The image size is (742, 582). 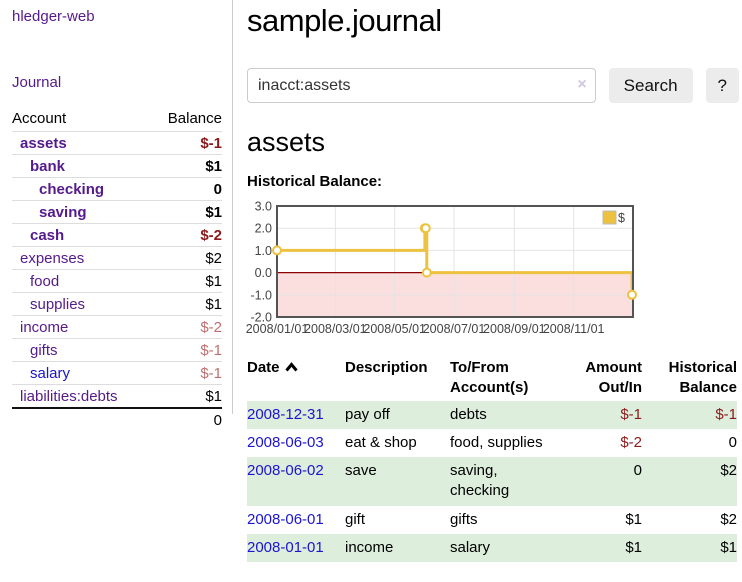 What do you see at coordinates (631, 442) in the screenshot?
I see `transaction-amount: $-2` at bounding box center [631, 442].